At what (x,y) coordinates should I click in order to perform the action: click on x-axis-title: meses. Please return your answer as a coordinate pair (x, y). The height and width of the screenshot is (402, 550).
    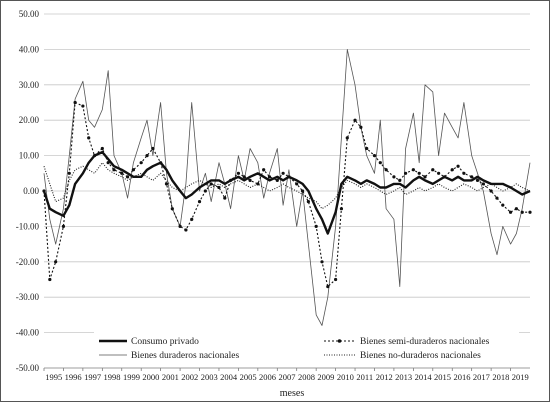
    Looking at the image, I should click on (292, 393).